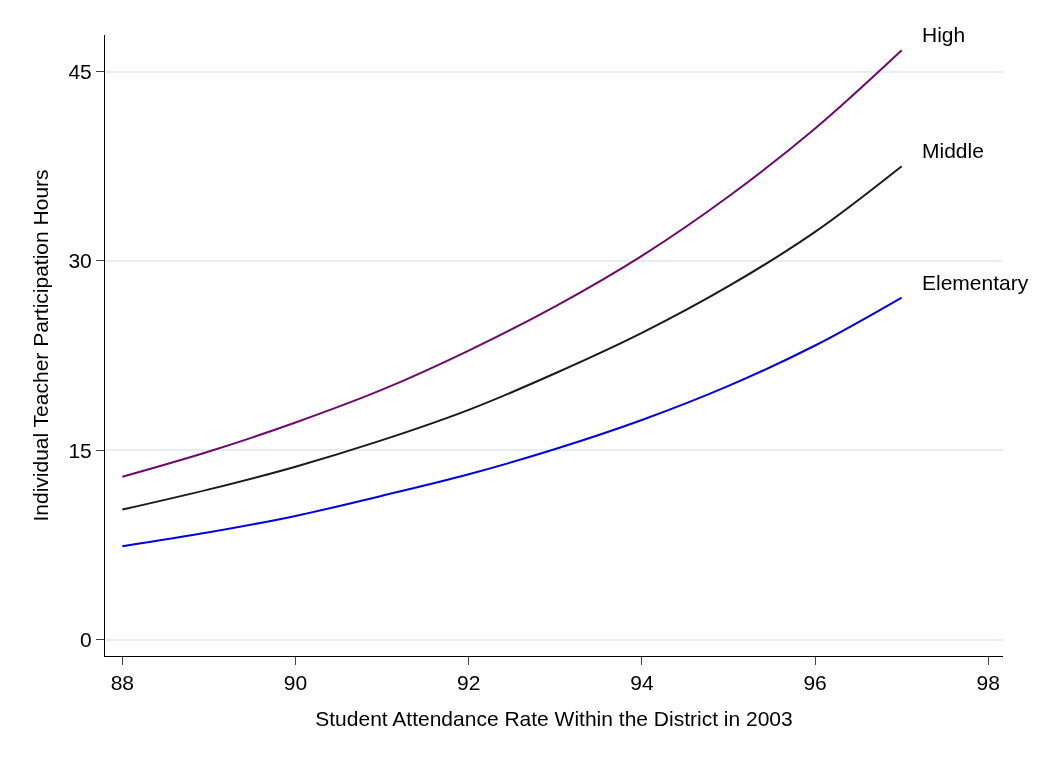 Image resolution: width=1063 pixels, height=771 pixels. I want to click on x-tick-label: 88, so click(122, 683).